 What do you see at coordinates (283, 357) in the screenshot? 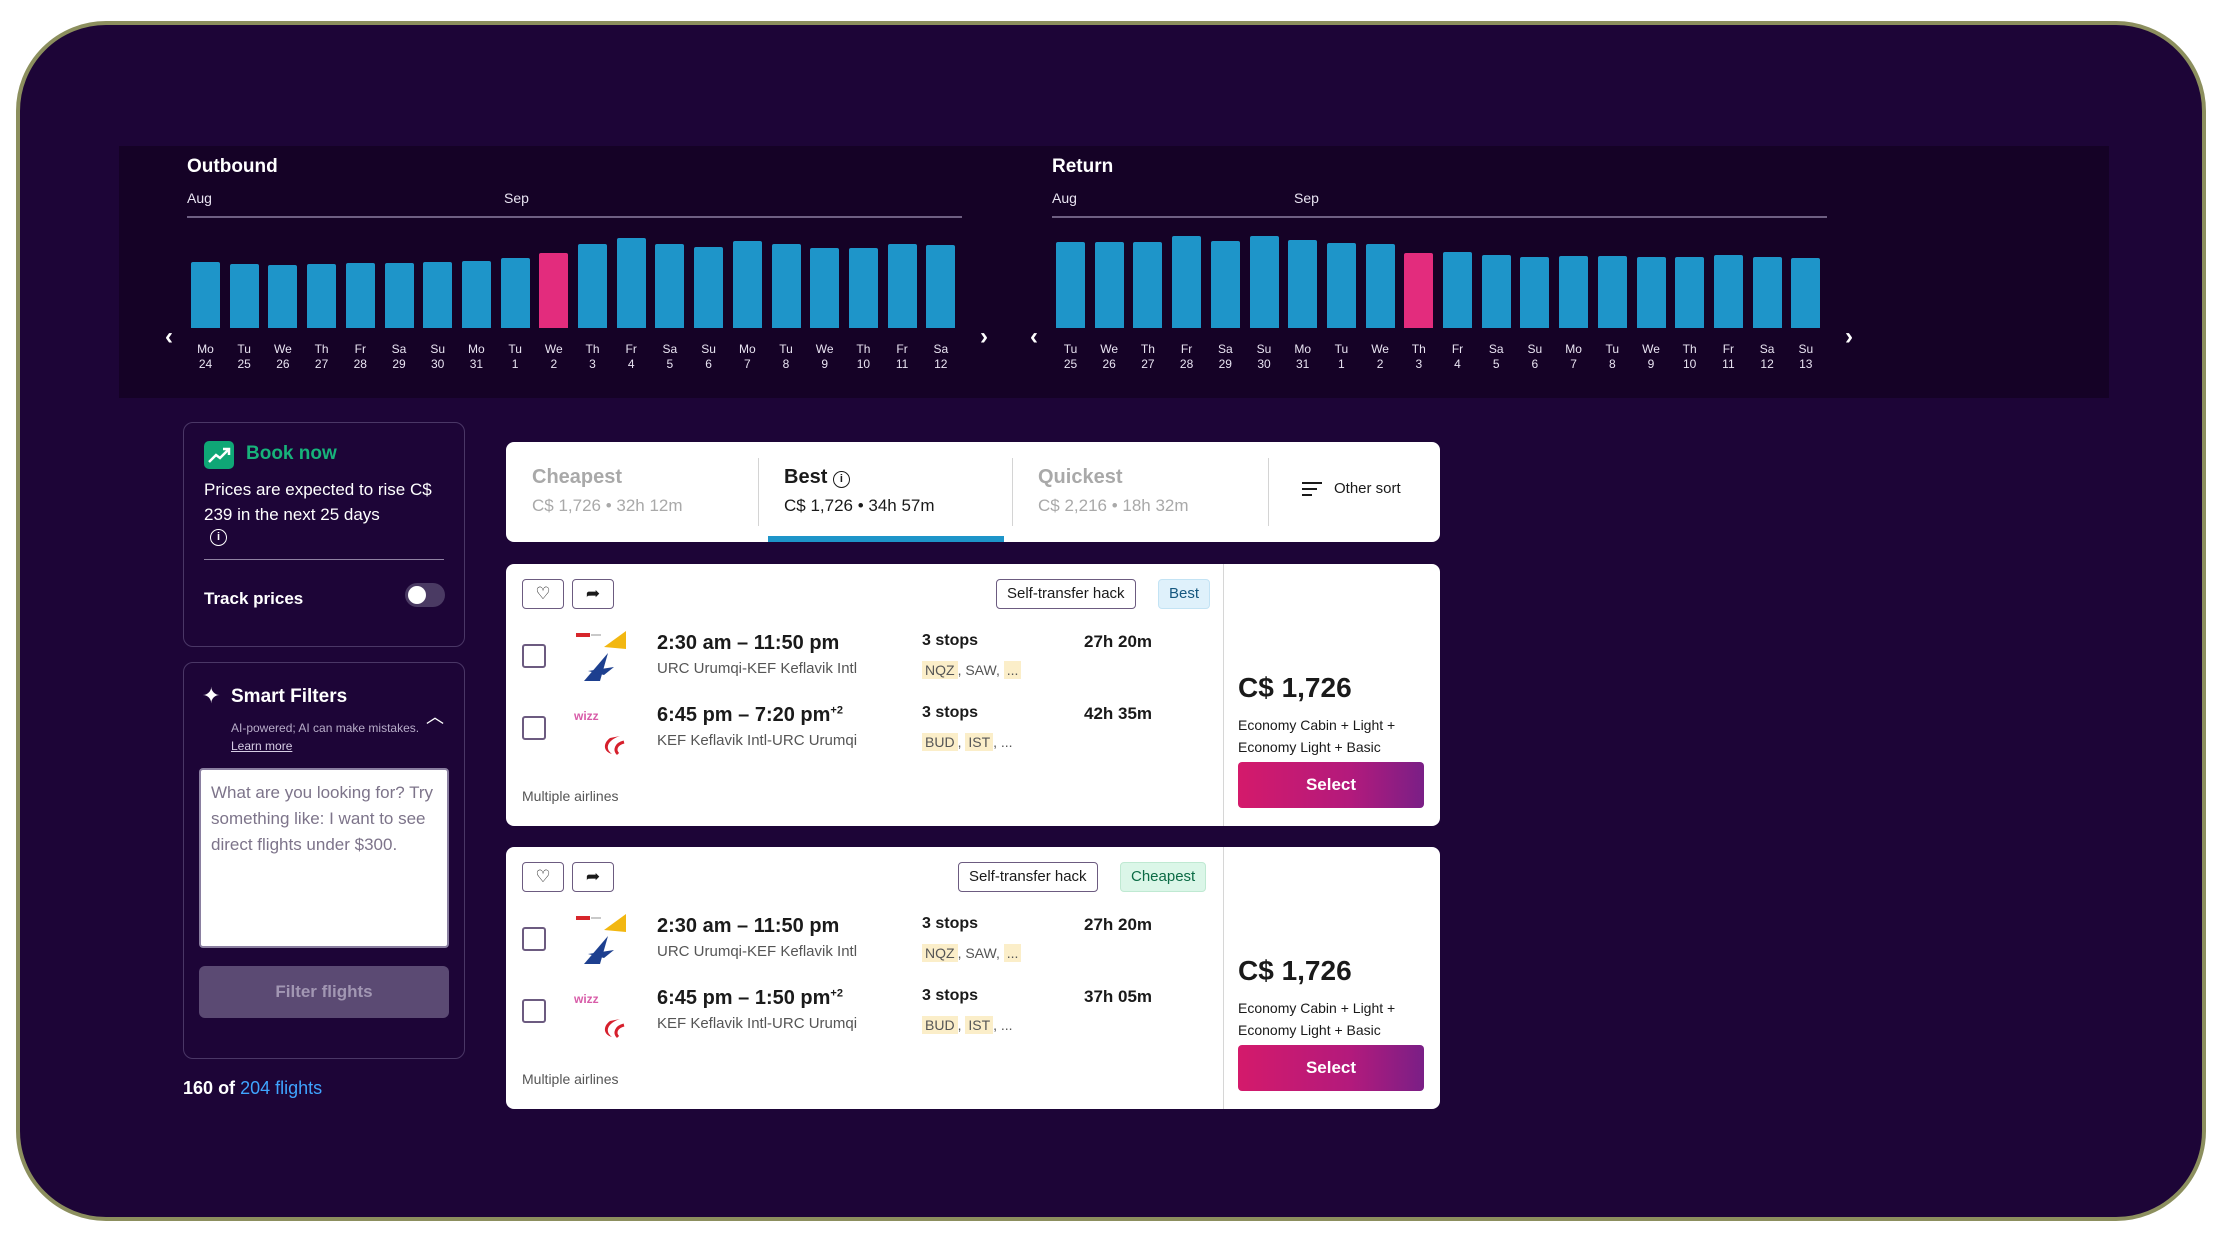
I see `outbound-day-label: We 26` at bounding box center [283, 357].